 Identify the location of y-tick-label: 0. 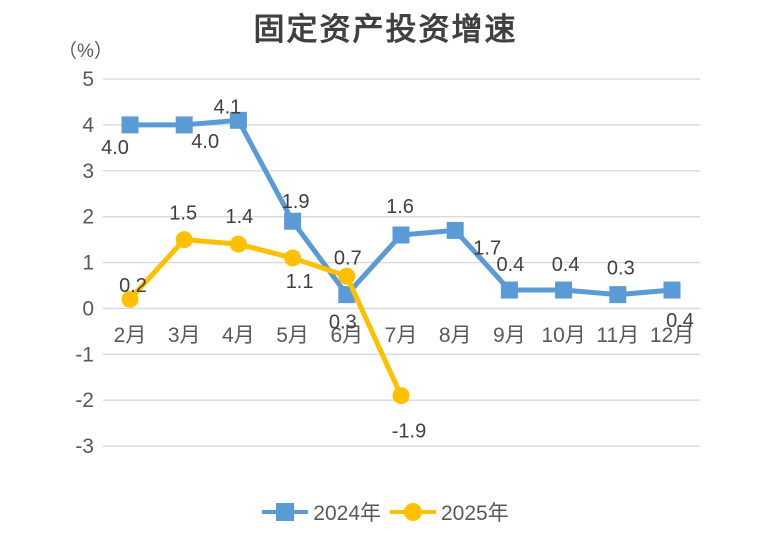
(88, 308).